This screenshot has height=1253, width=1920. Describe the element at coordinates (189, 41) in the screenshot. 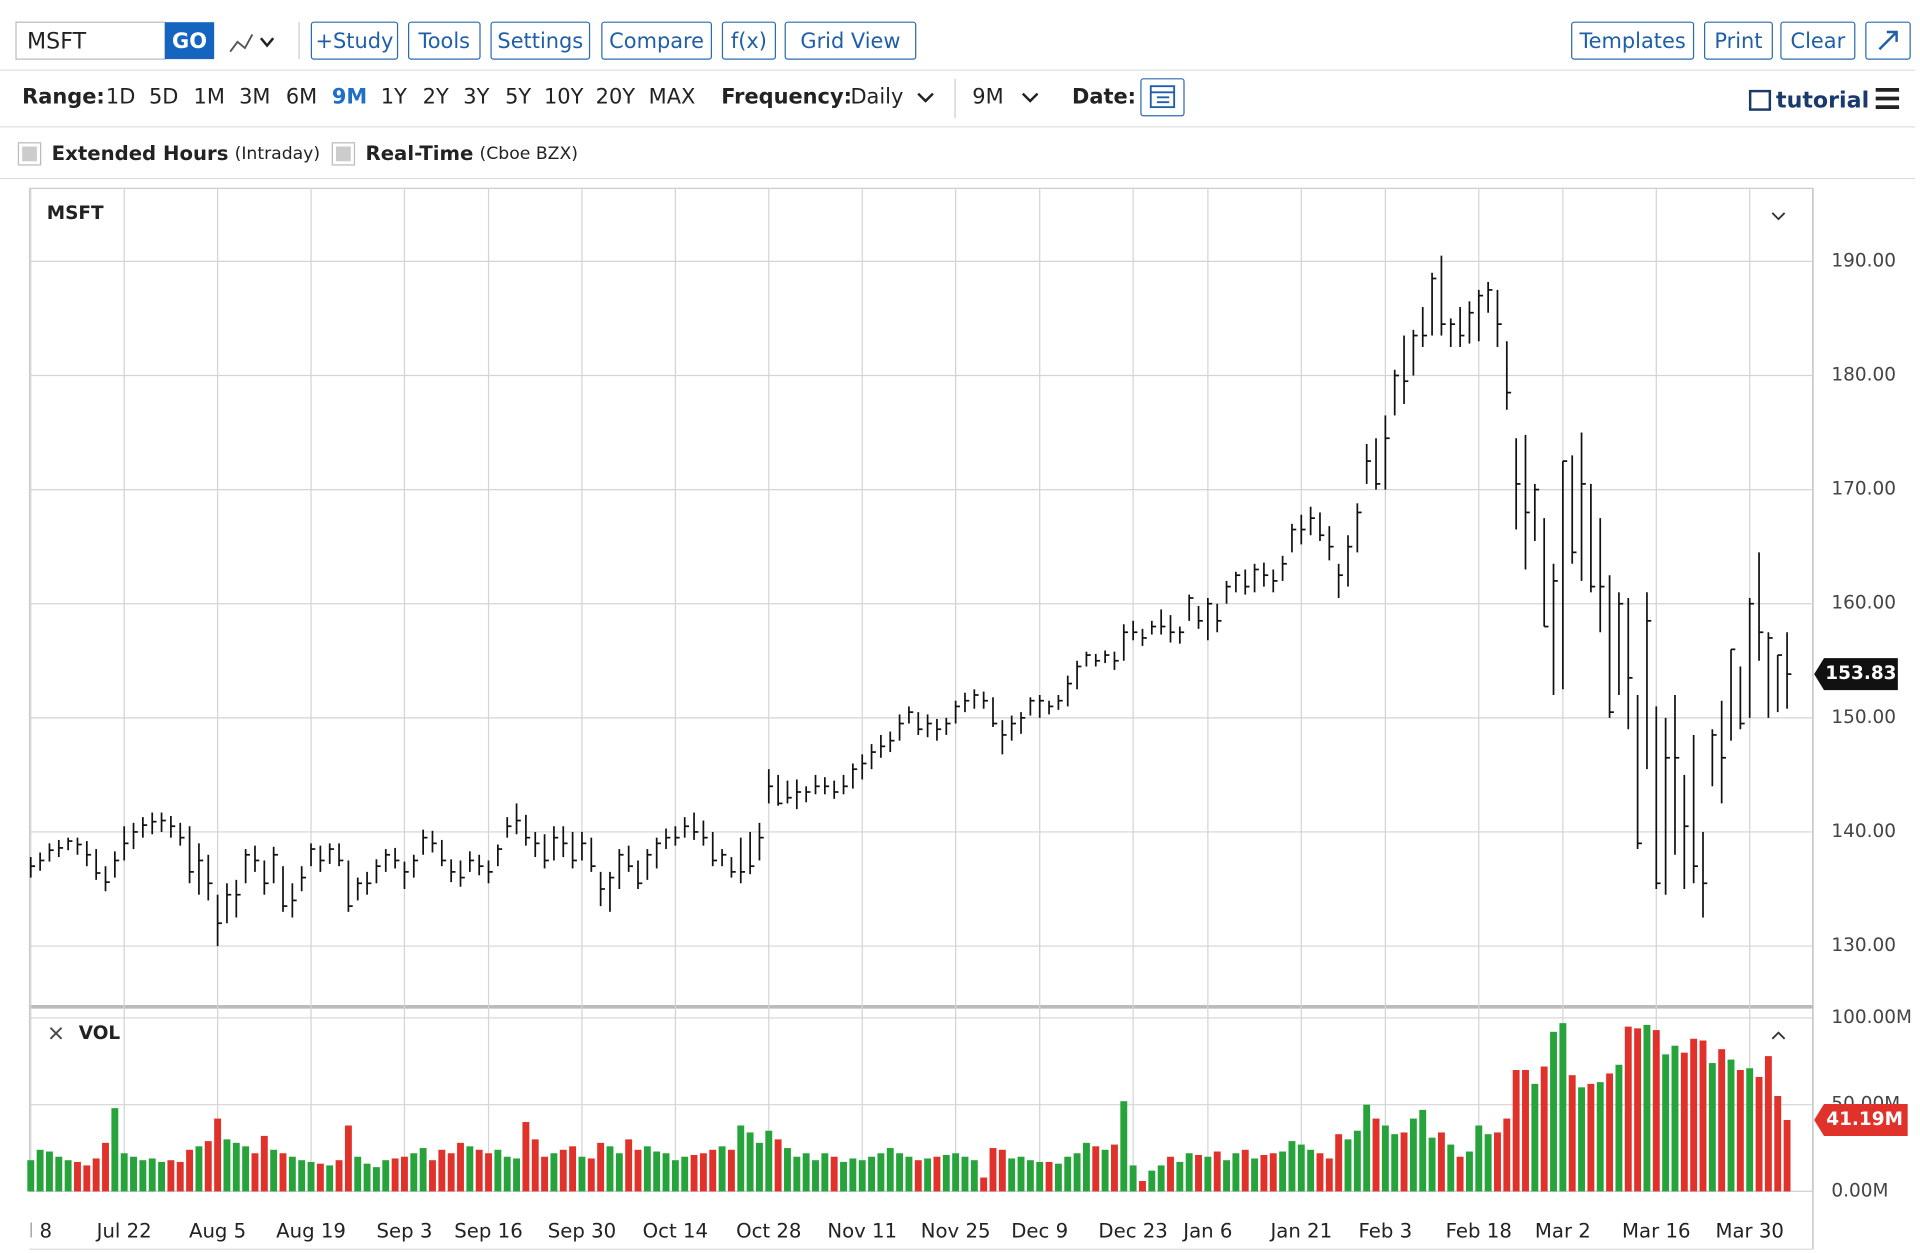

I see `go-button` at that location.